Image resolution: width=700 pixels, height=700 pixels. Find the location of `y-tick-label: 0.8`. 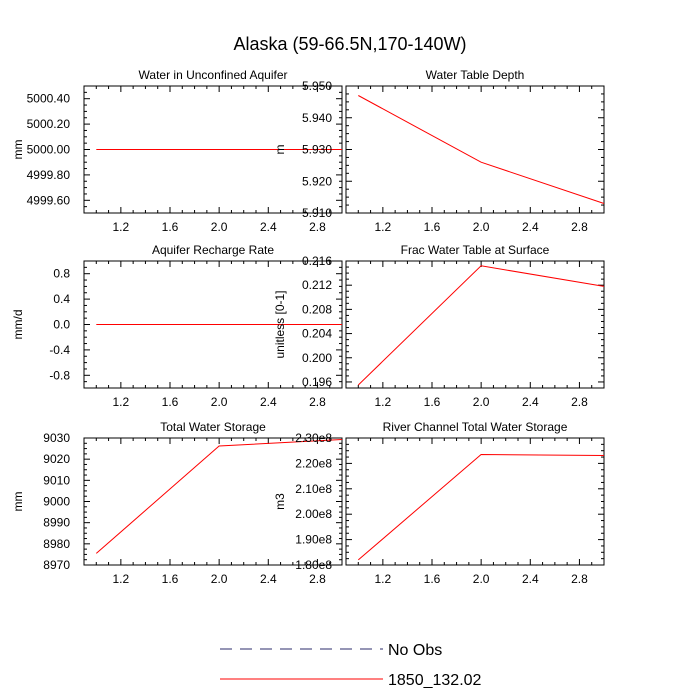

y-tick-label: 0.8 is located at coordinates (61, 274).